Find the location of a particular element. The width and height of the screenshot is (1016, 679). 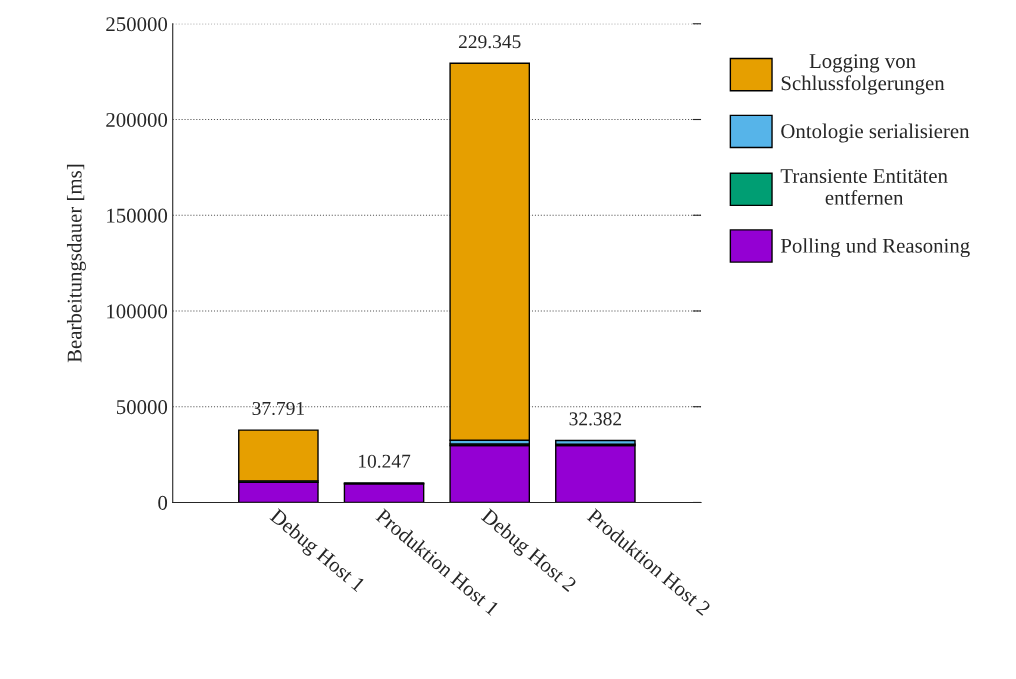

y-tick-label: 100000 is located at coordinates (137, 311).